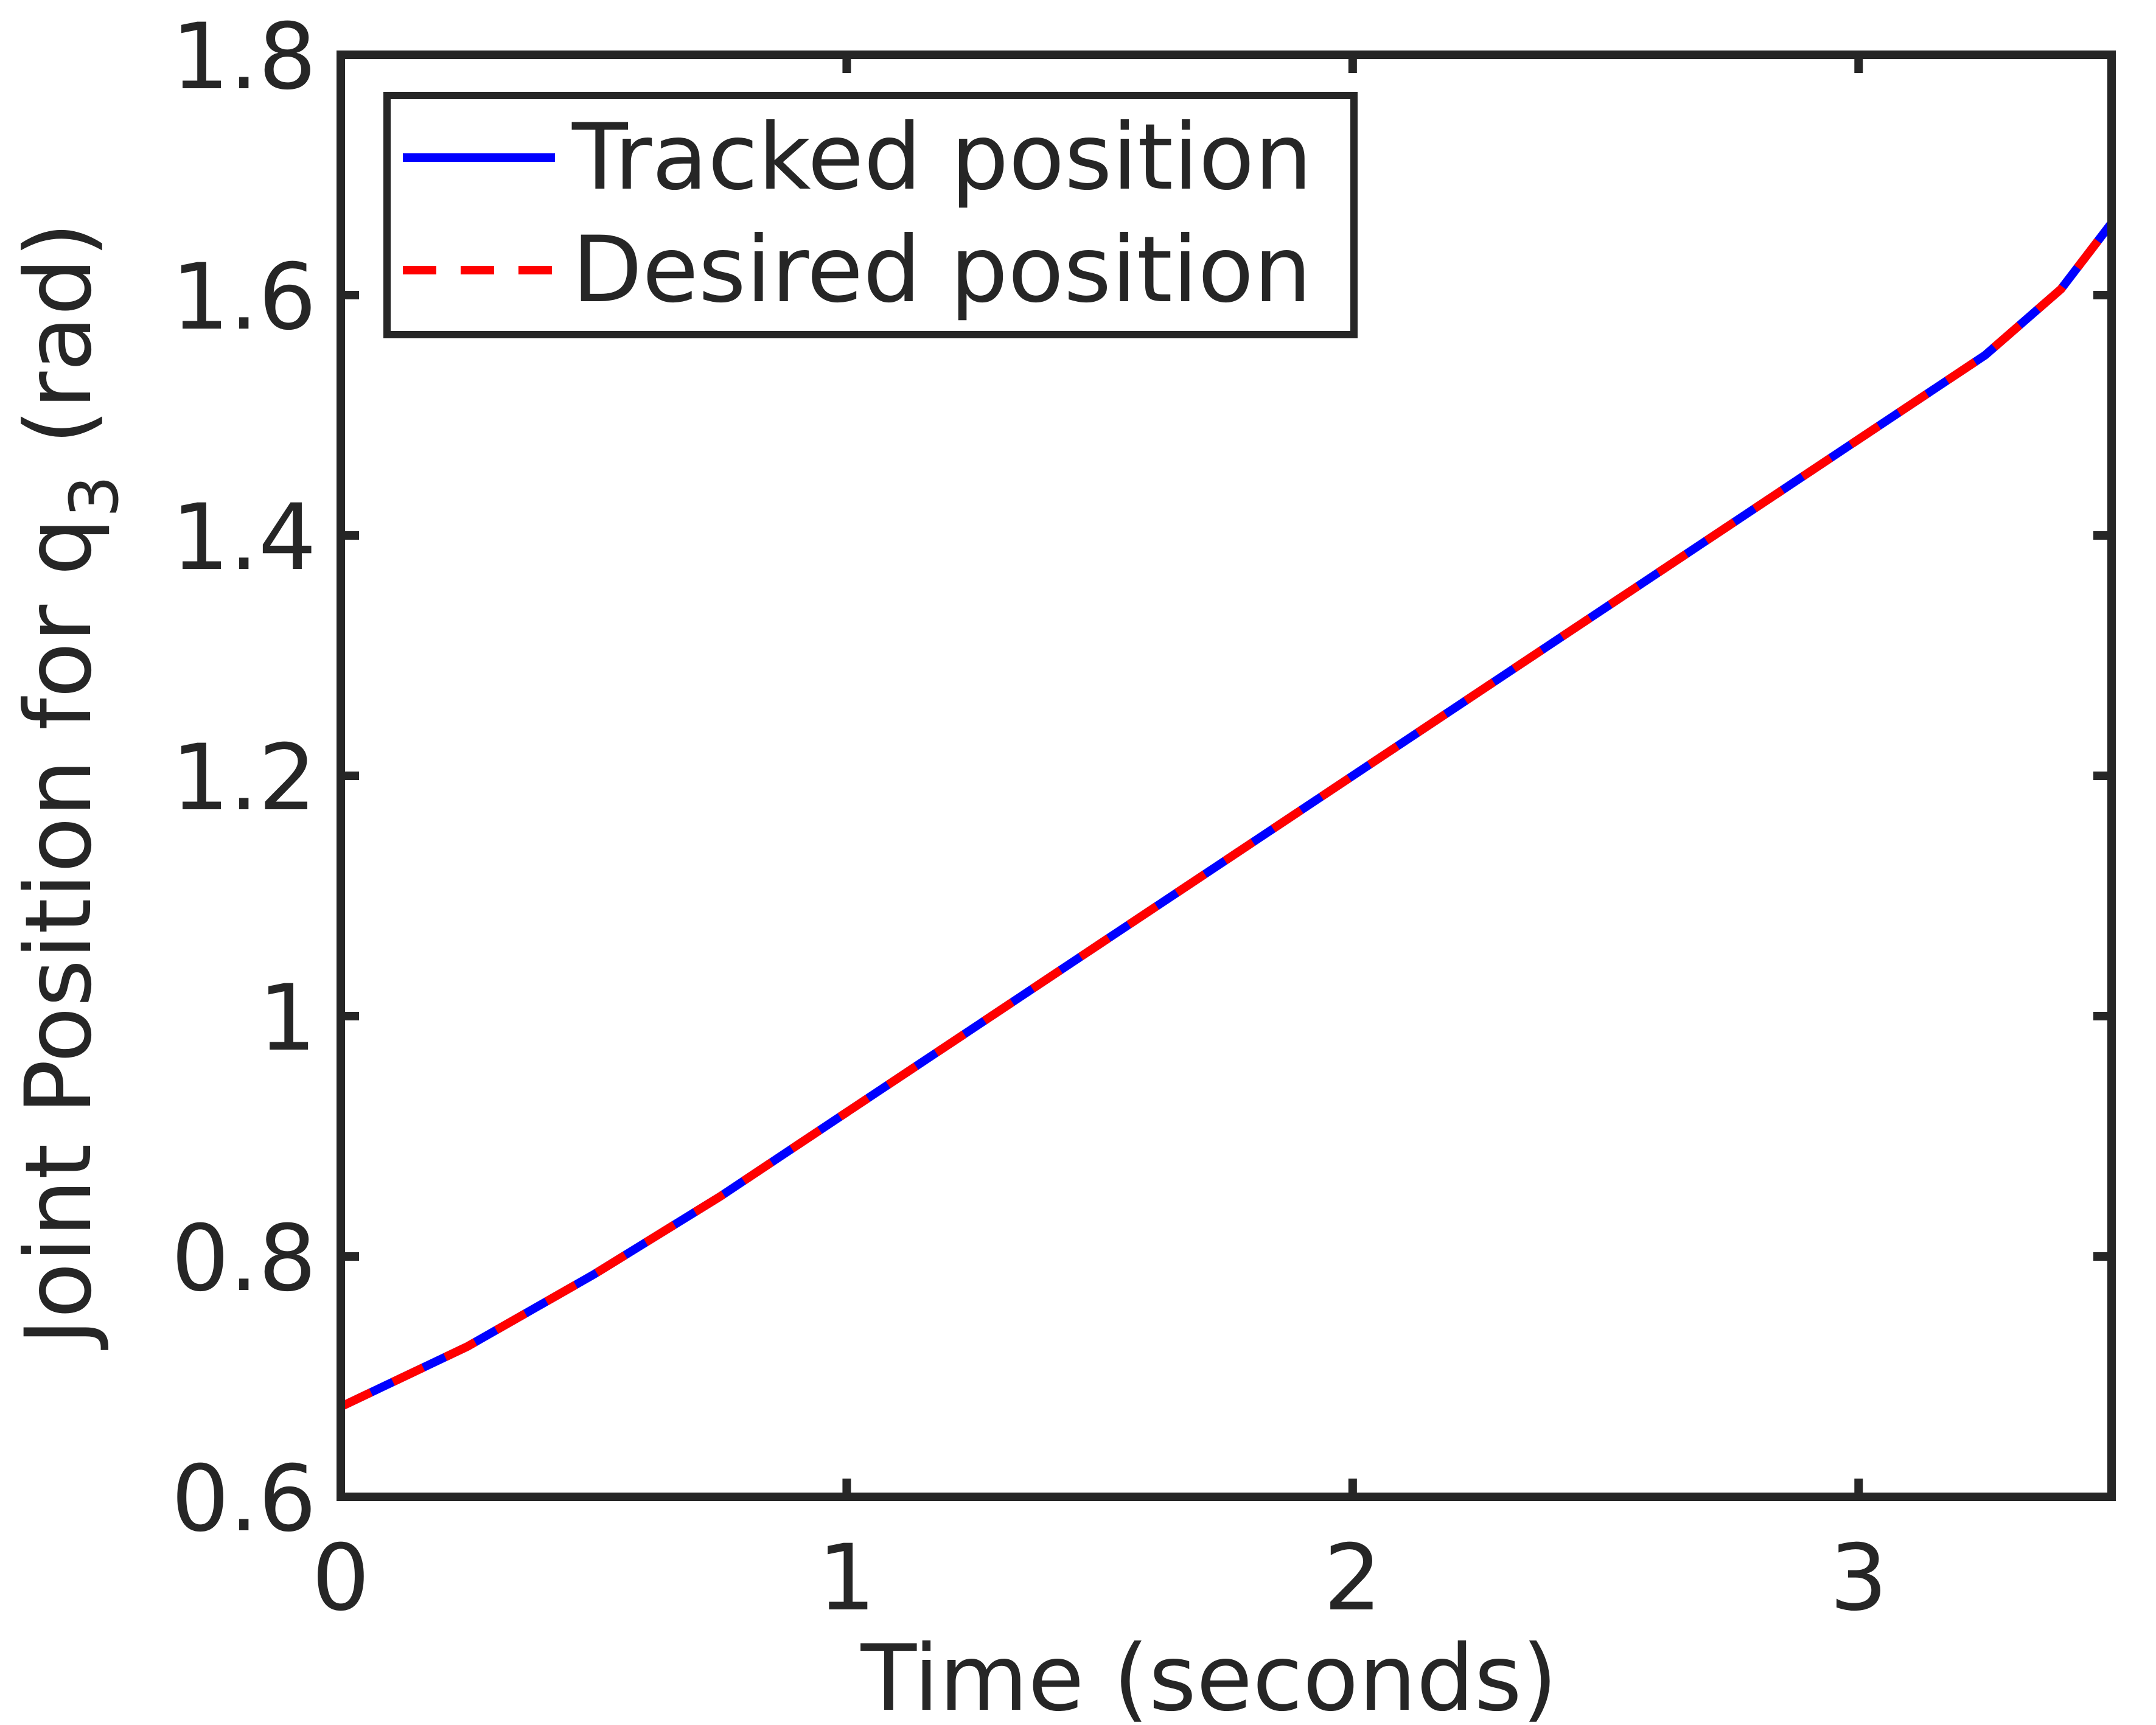 The image size is (2156, 1725). Describe the element at coordinates (94, 497) in the screenshot. I see `y-axis-label-subscript: 3` at that location.